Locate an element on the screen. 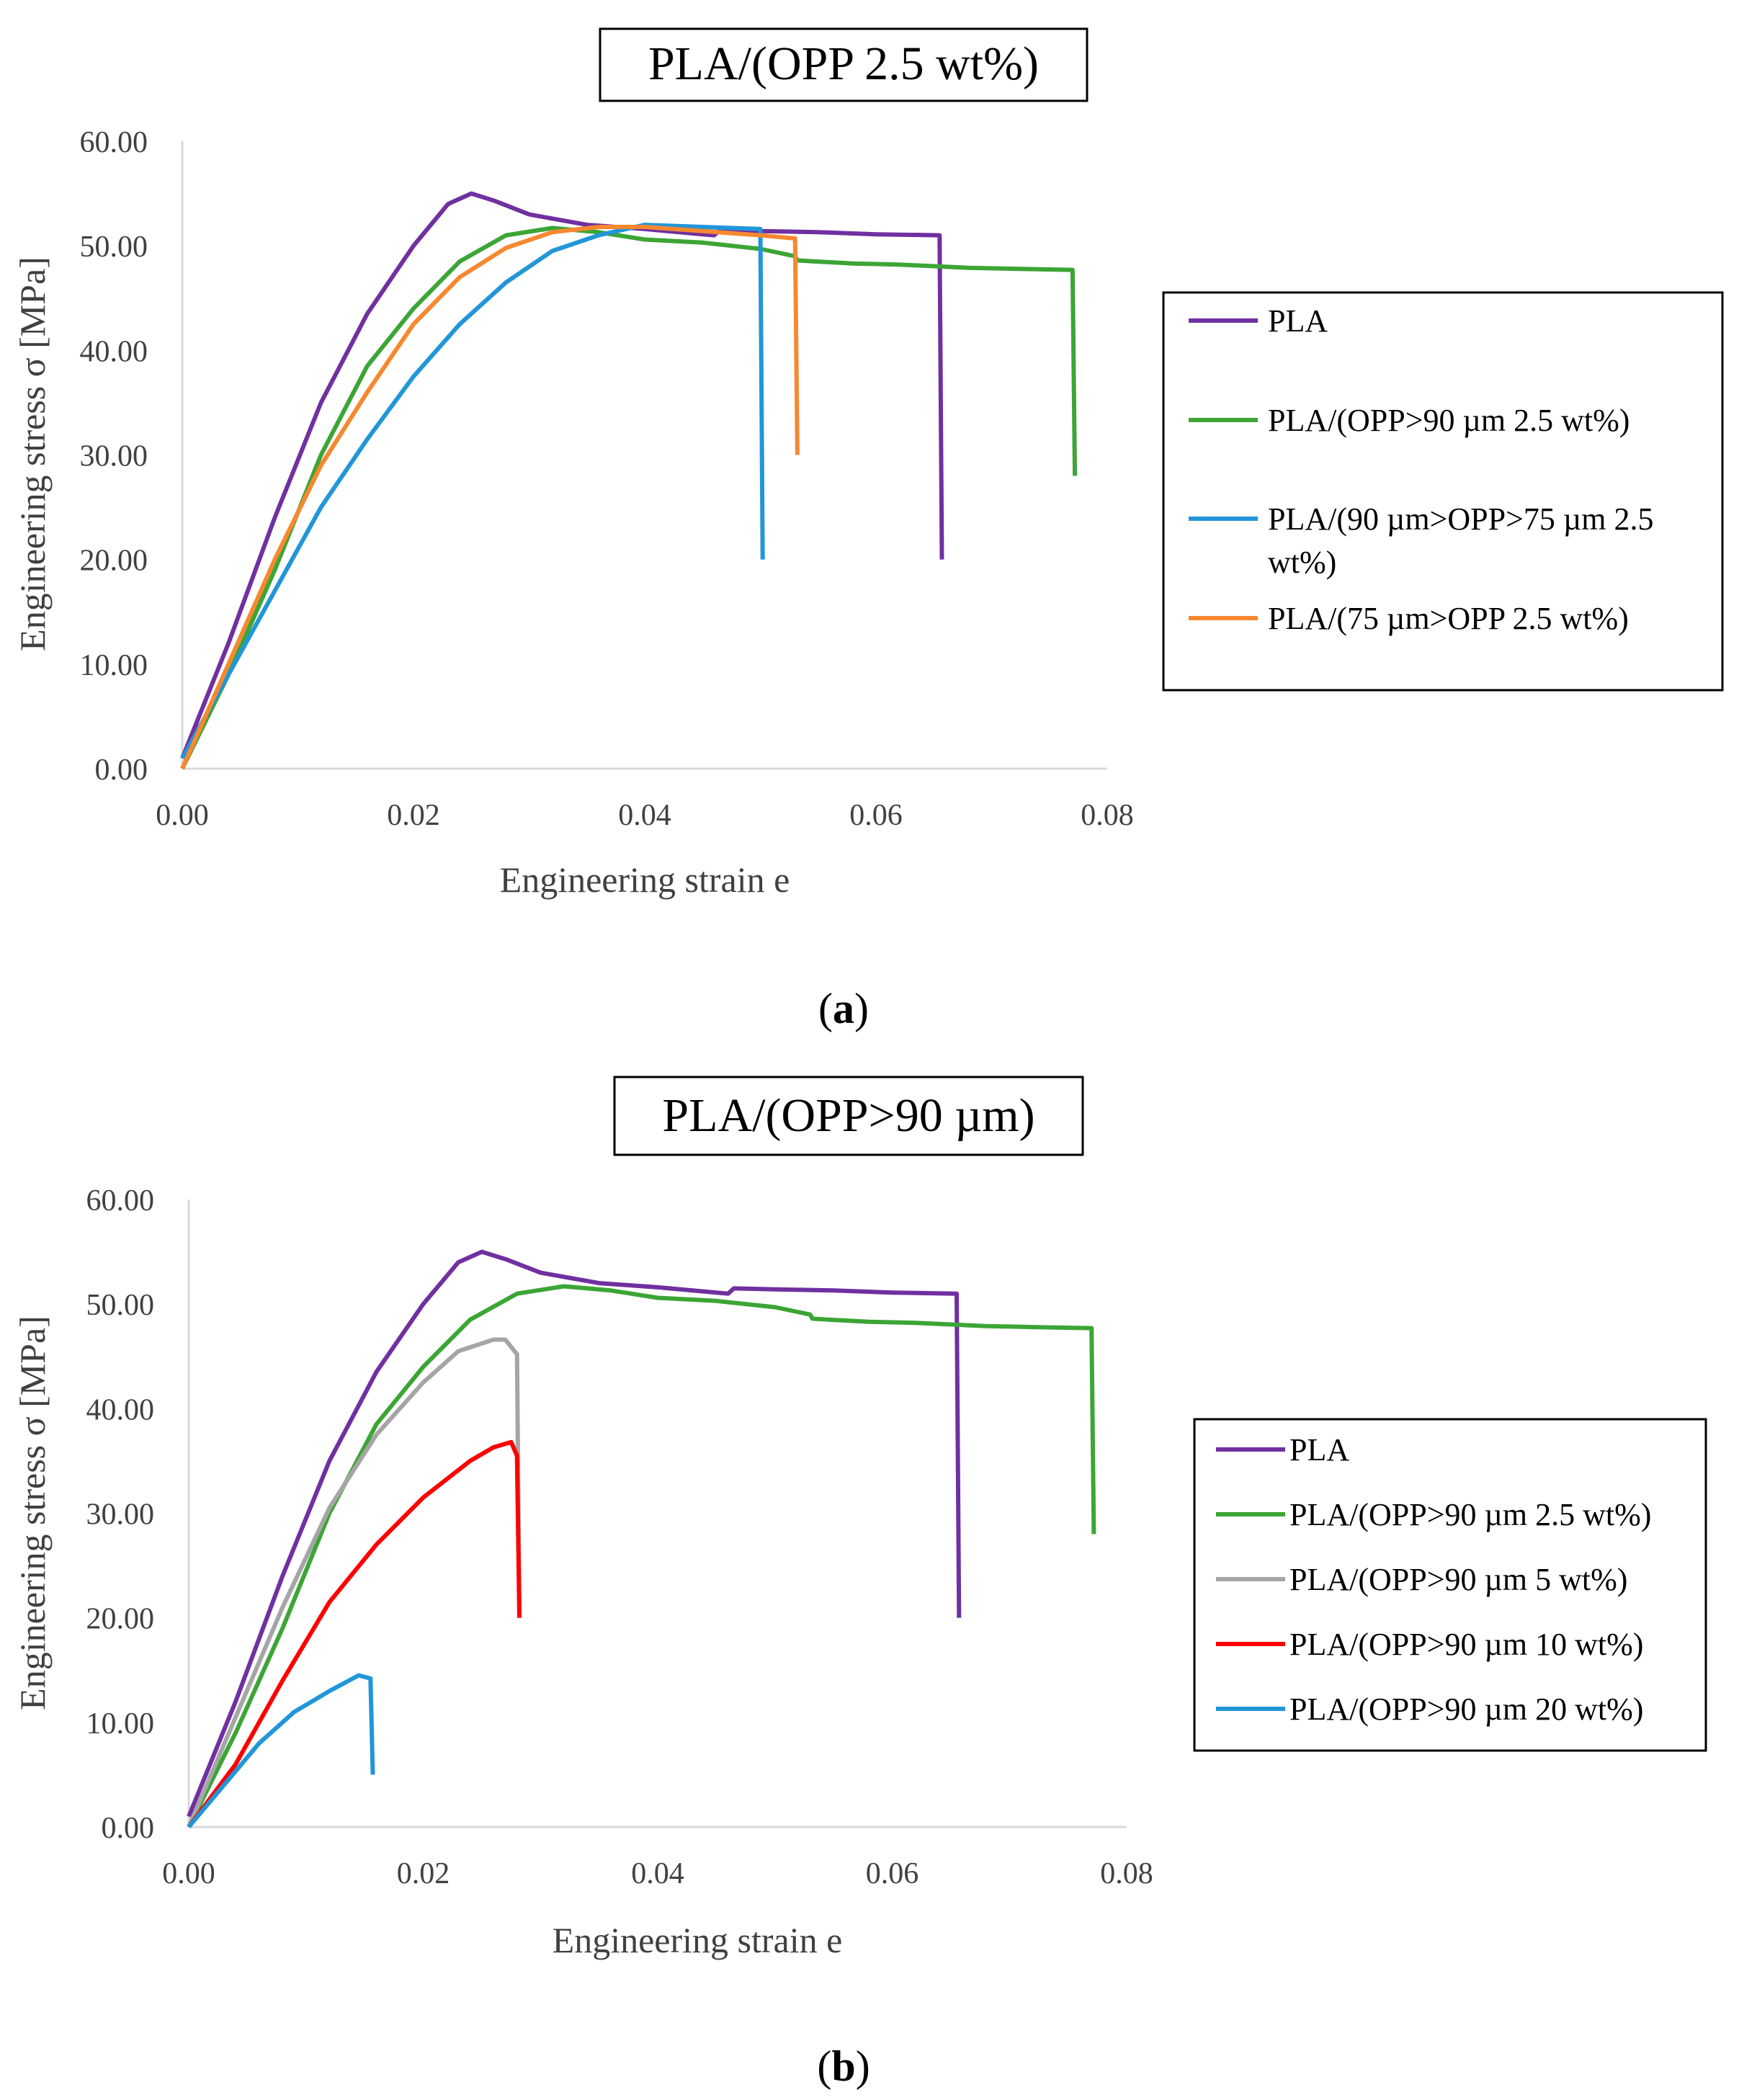  chart-b-title: PLA/(OPP>90 µm) is located at coordinates (848, 1115).